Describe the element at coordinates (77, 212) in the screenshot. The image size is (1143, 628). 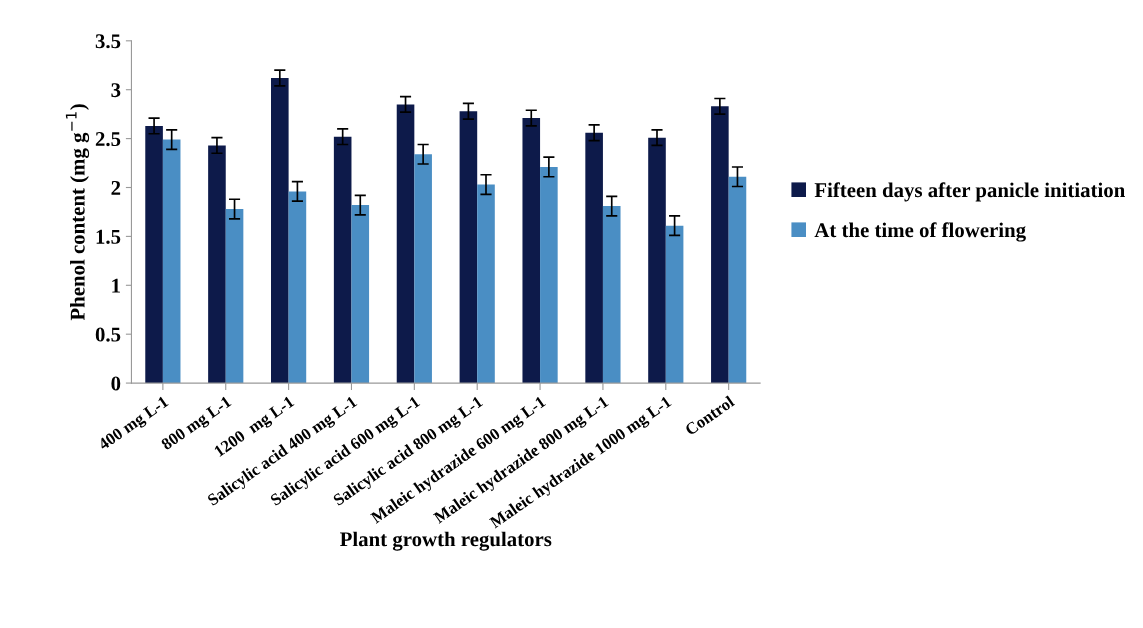
I see `y-axis-title: Phenol content (mg g$^{−1}$)` at that location.